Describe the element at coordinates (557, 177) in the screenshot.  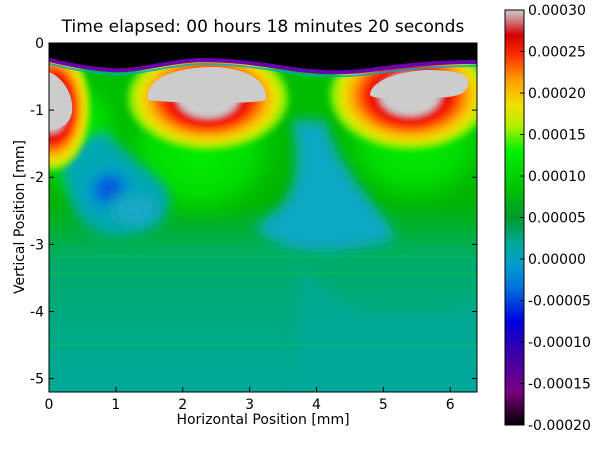
I see `colorbar-tick-label: 0.00010` at that location.